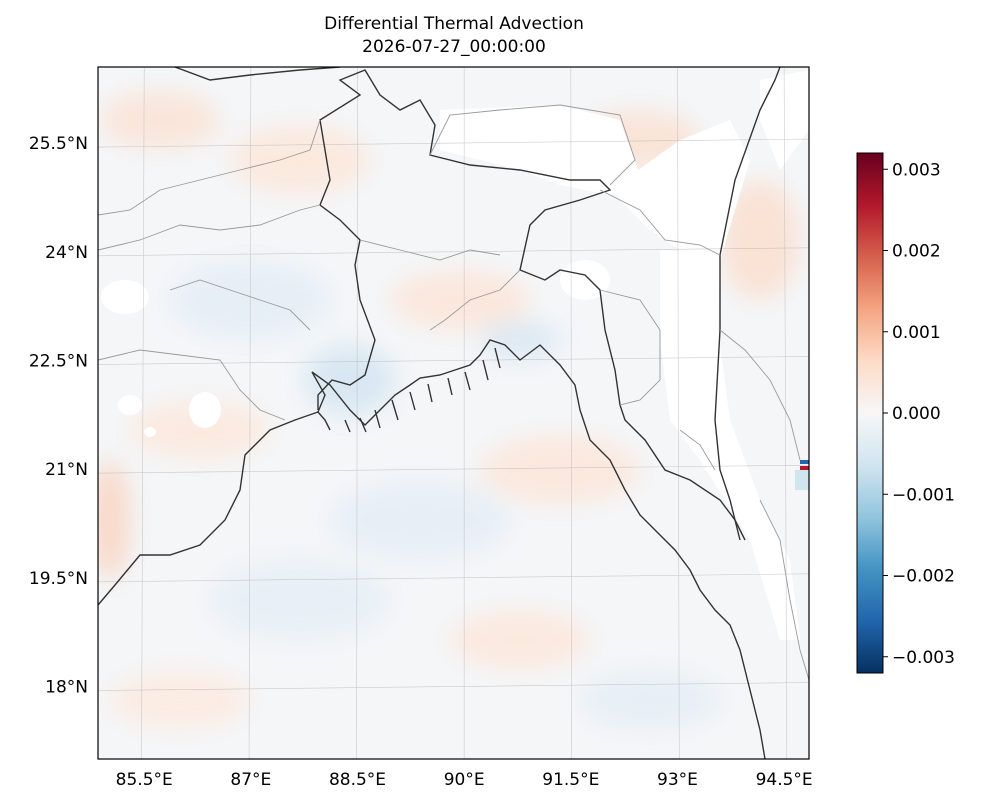 The image size is (989, 805). What do you see at coordinates (66, 253) in the screenshot?
I see `lat-label-1: 24°N` at bounding box center [66, 253].